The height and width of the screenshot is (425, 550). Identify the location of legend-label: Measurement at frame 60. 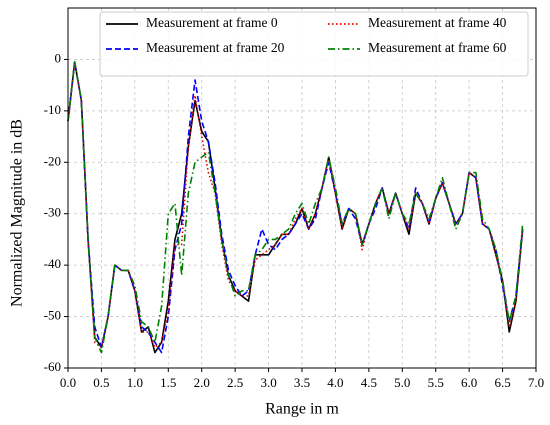
(437, 47).